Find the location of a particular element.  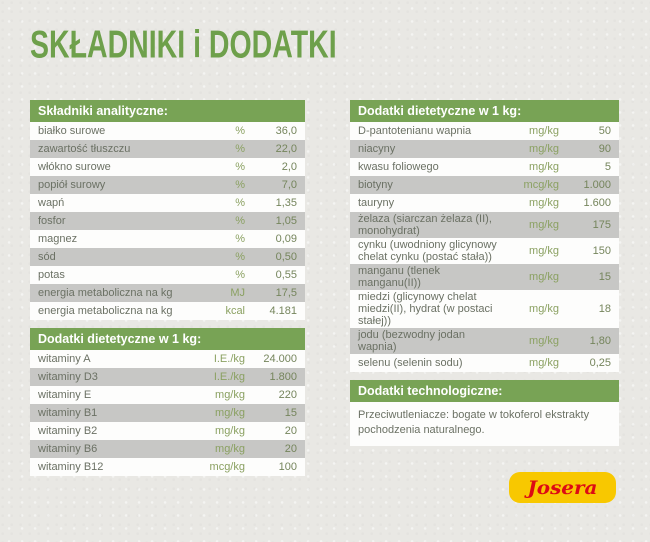

cell-label: witaminy B12 is located at coordinates (71, 467).